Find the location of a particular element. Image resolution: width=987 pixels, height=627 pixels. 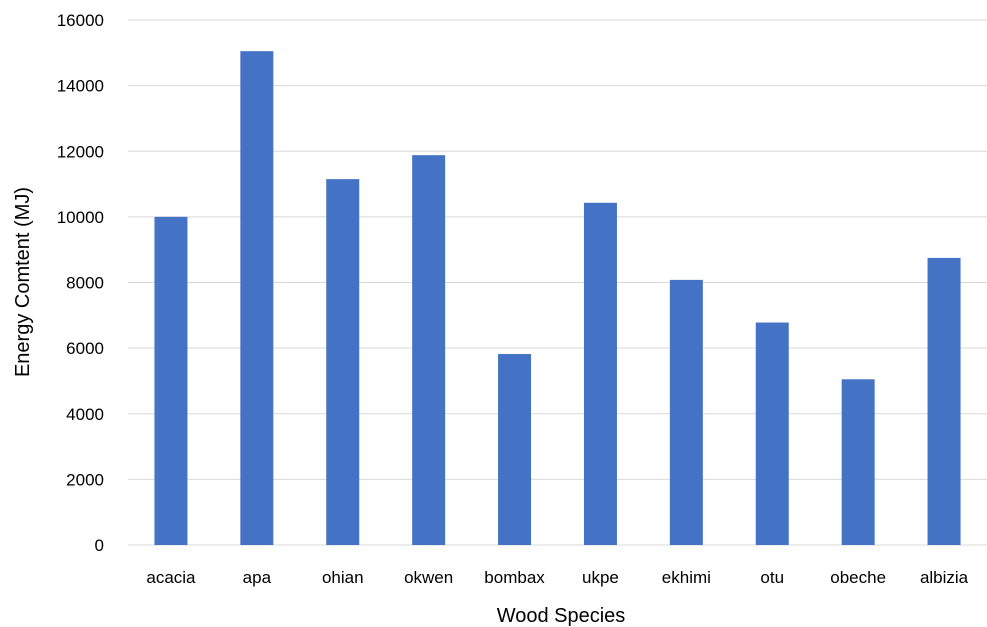

y-tick-label: 8000 is located at coordinates (85, 283).